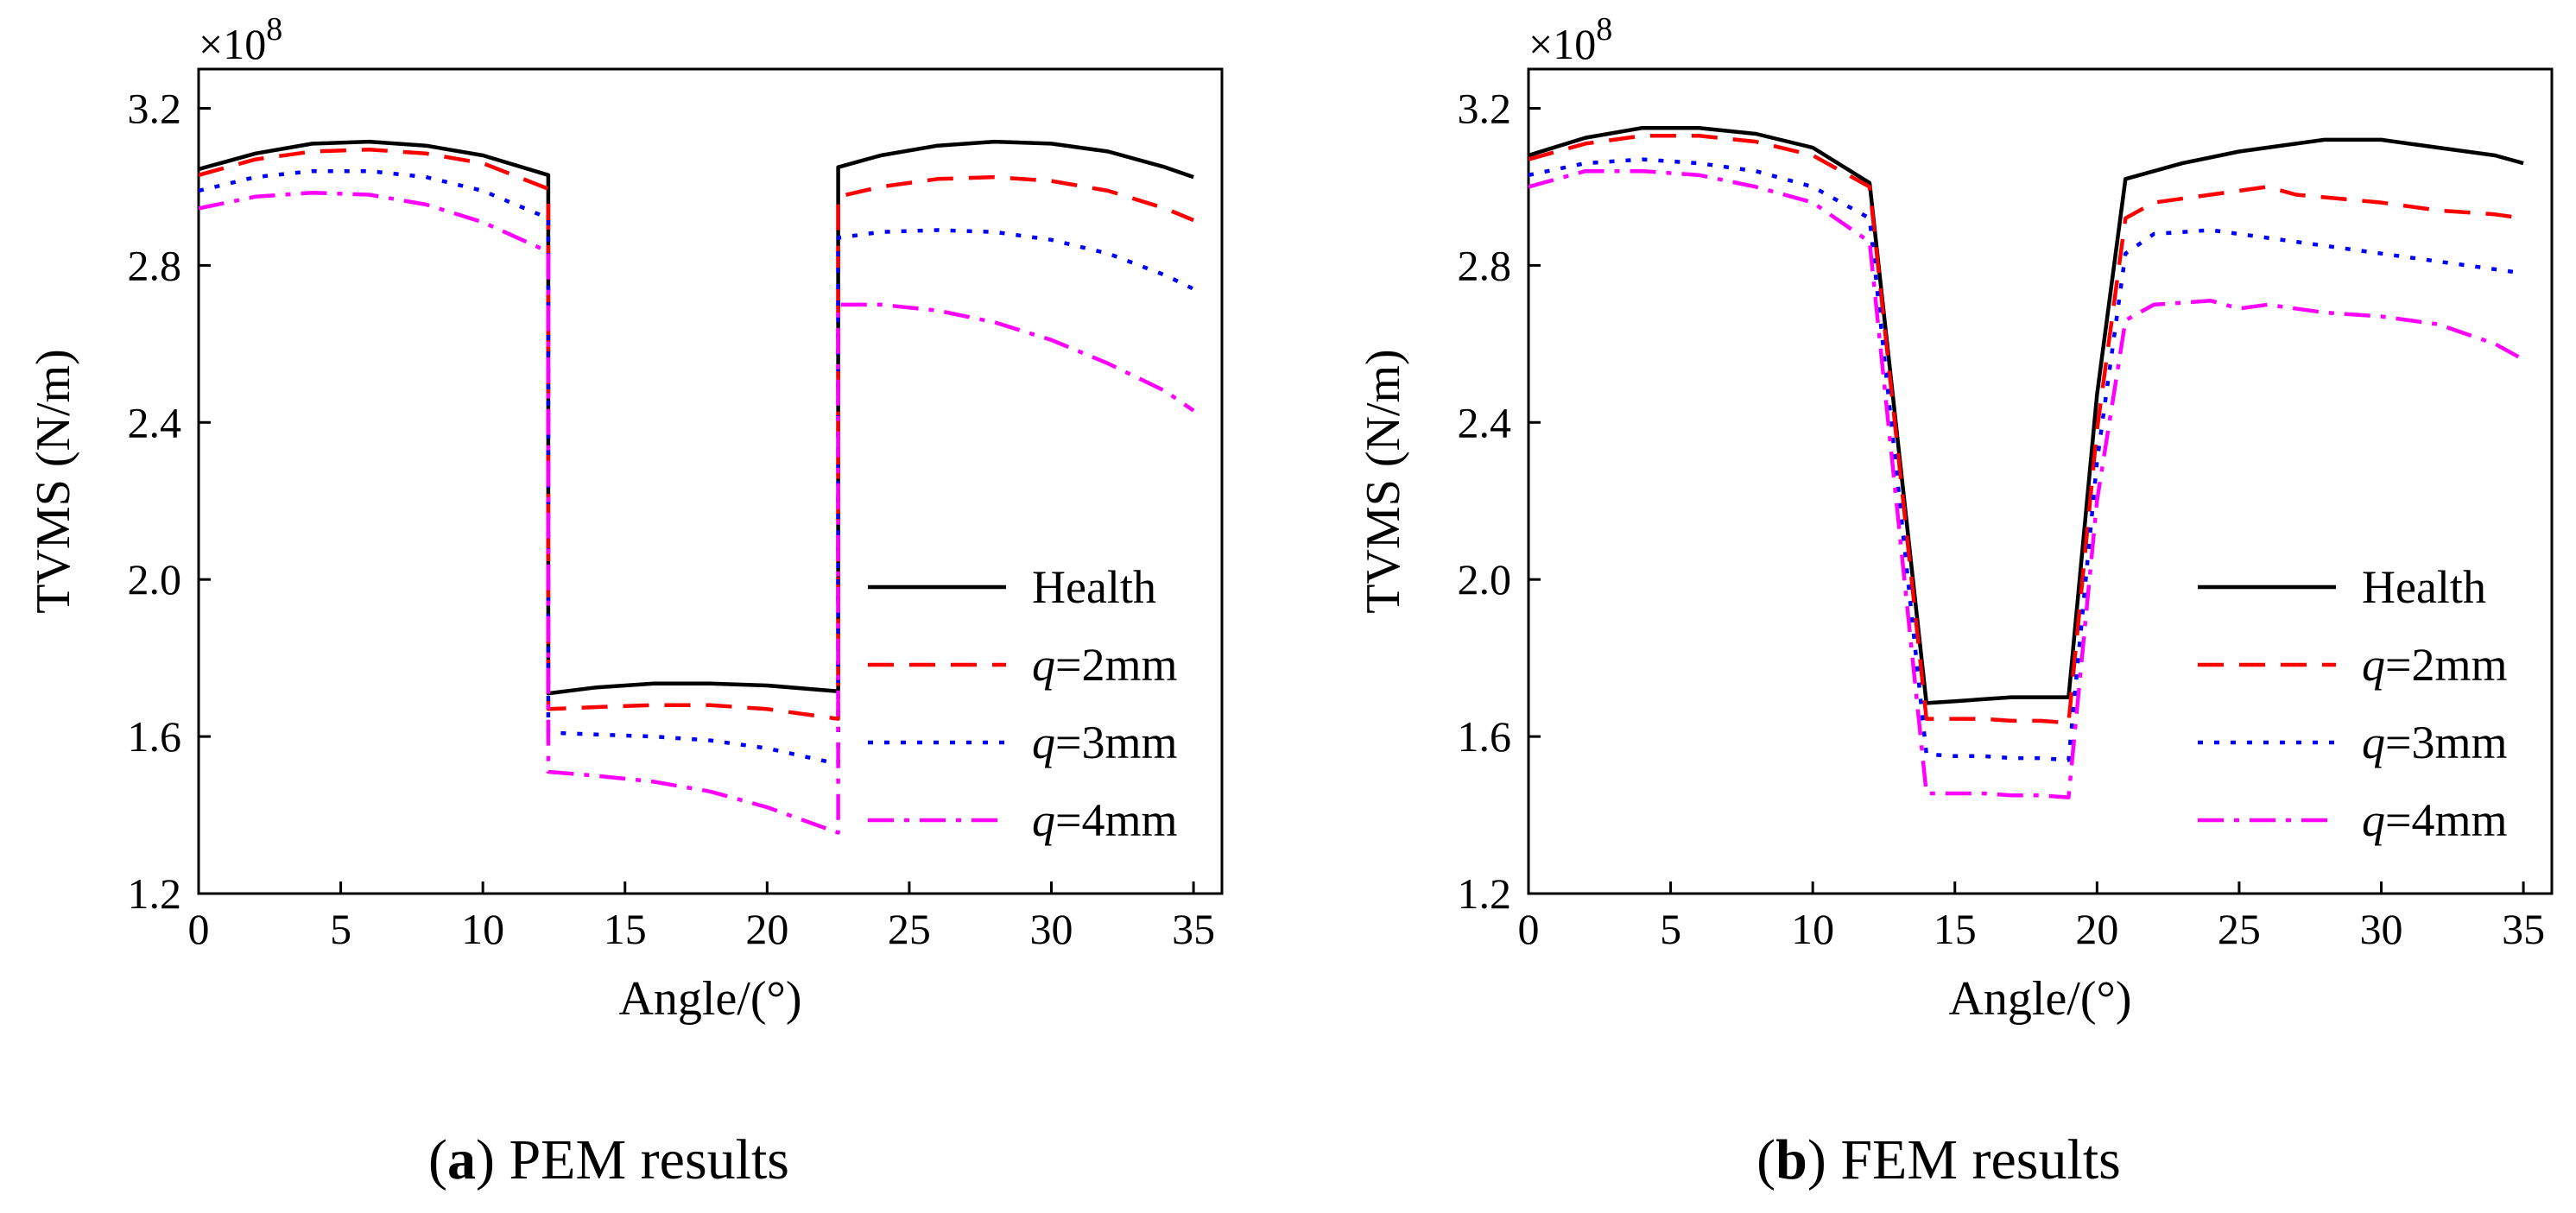  I want to click on caption-text: FEM results, so click(1973, 1160).